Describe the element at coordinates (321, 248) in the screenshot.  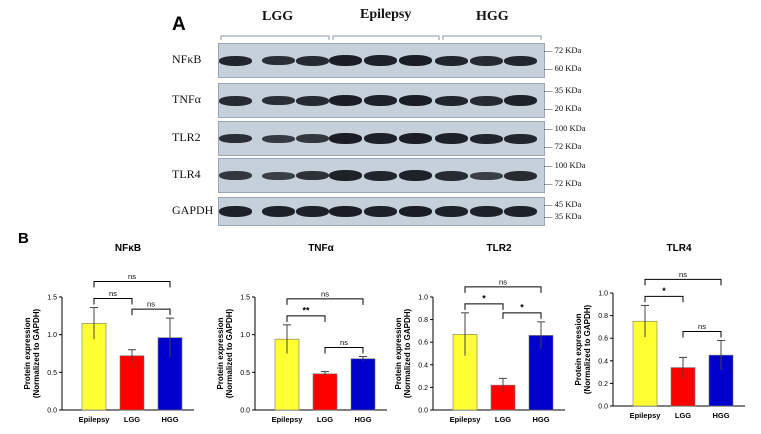
I see `chart-title: TNFα` at that location.